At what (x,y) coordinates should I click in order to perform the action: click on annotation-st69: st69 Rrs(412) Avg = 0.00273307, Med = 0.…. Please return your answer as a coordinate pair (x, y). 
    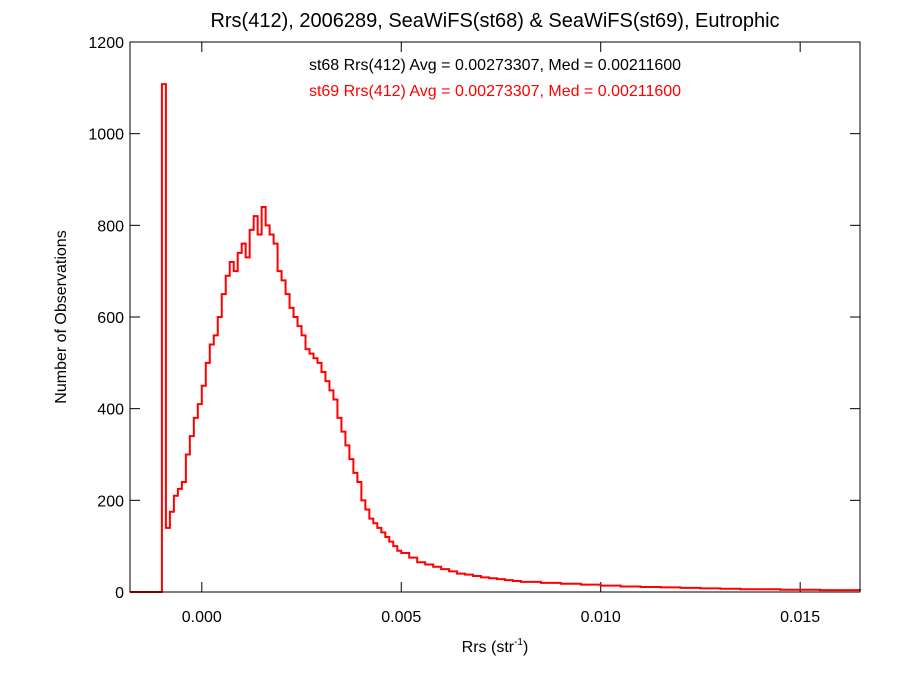
    Looking at the image, I should click on (495, 91).